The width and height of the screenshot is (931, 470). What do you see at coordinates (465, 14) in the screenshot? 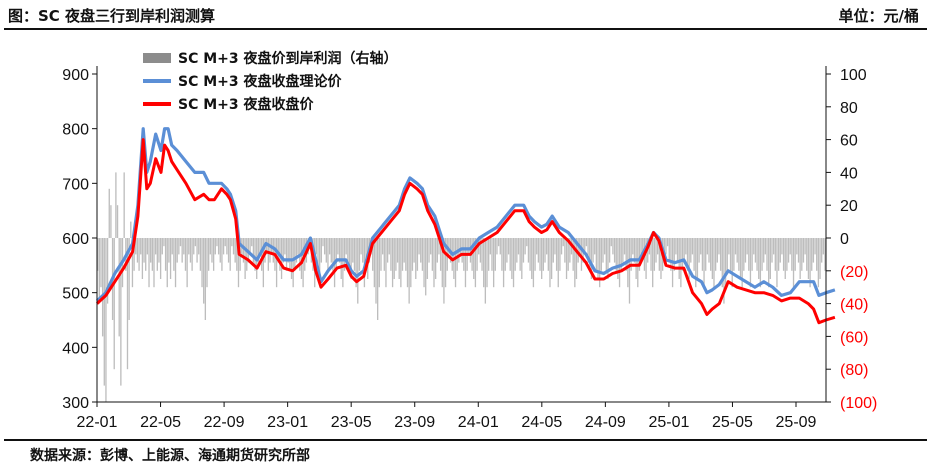
I see `chart-header: 图：SC 夜盘三行到岸利润测算 单位：元/桶` at bounding box center [465, 14].